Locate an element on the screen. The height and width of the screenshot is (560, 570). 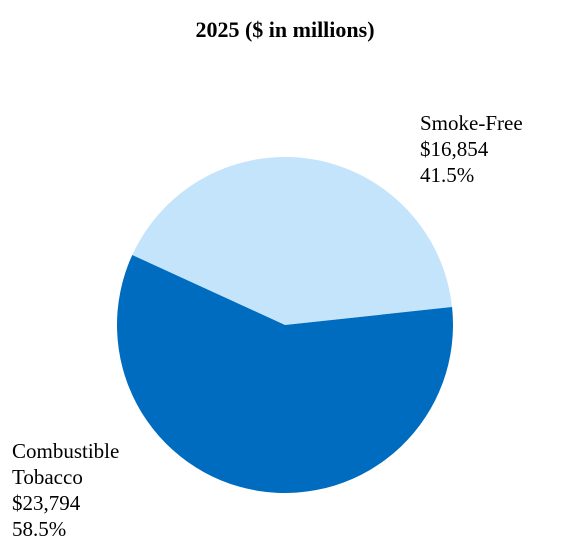
chart-title: 2025 ($ in millions) is located at coordinates (285, 29).